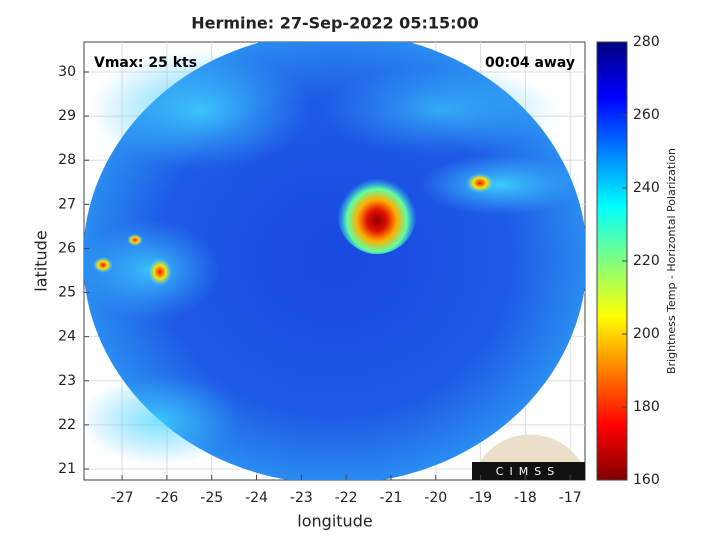  What do you see at coordinates (646, 334) in the screenshot?
I see `colorbar-tick-label: 200` at bounding box center [646, 334].